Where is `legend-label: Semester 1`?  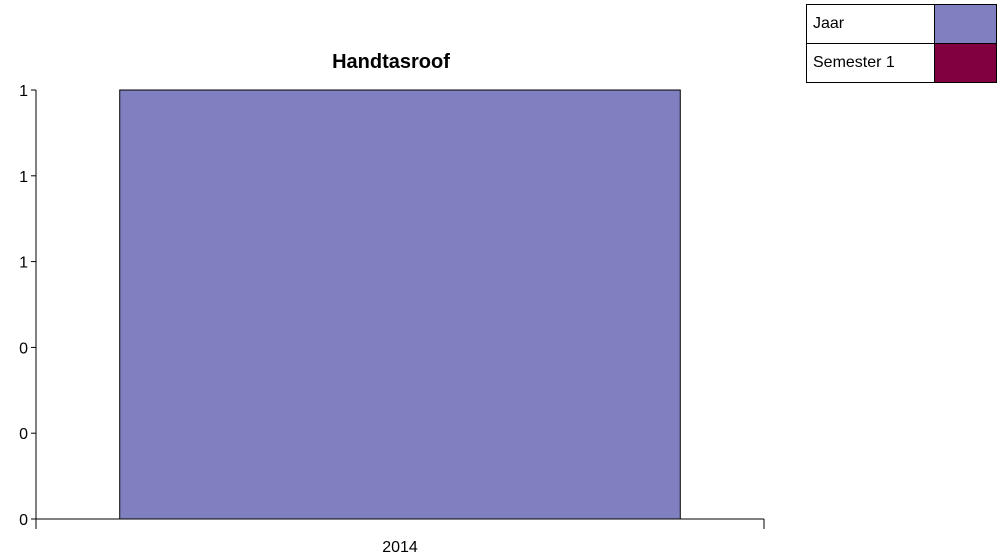
legend-label: Semester 1 is located at coordinates (870, 63).